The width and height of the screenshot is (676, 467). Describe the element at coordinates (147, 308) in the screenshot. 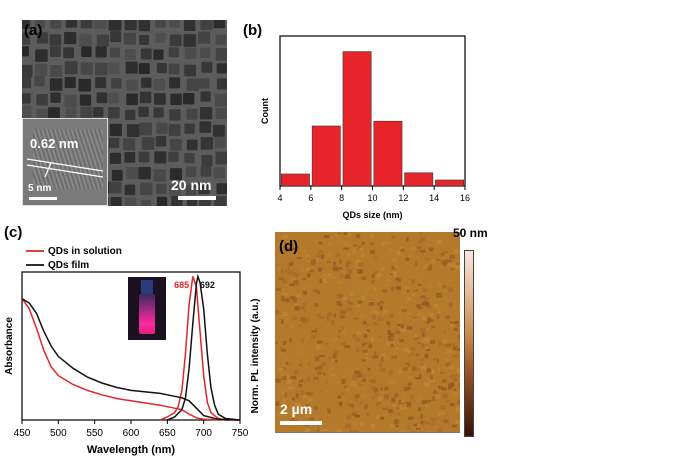

I see `vial-photo` at that location.